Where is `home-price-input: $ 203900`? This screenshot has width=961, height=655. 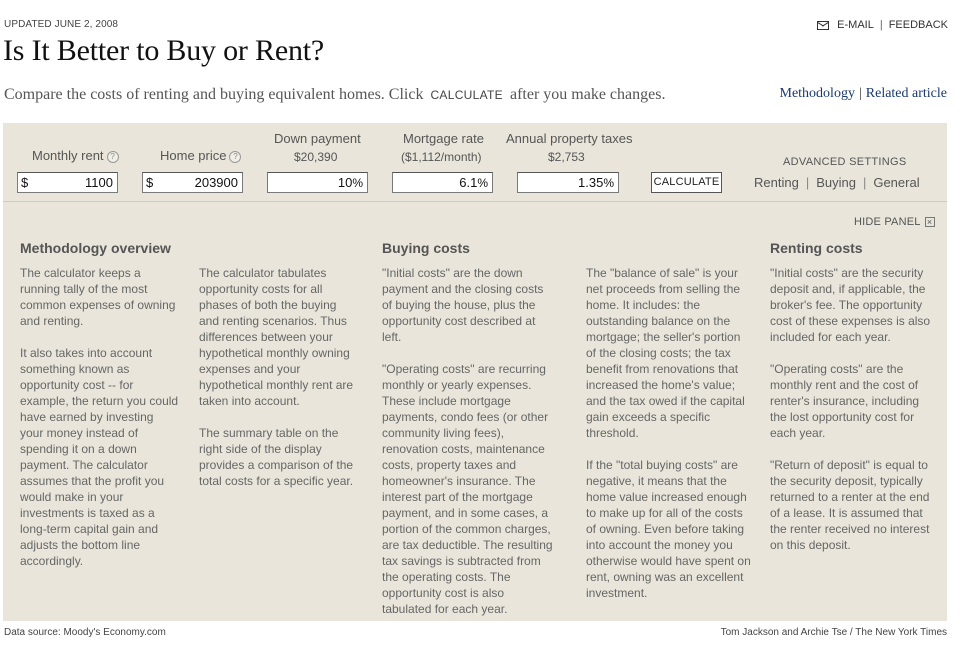 home-price-input: $ 203900 is located at coordinates (192, 182).